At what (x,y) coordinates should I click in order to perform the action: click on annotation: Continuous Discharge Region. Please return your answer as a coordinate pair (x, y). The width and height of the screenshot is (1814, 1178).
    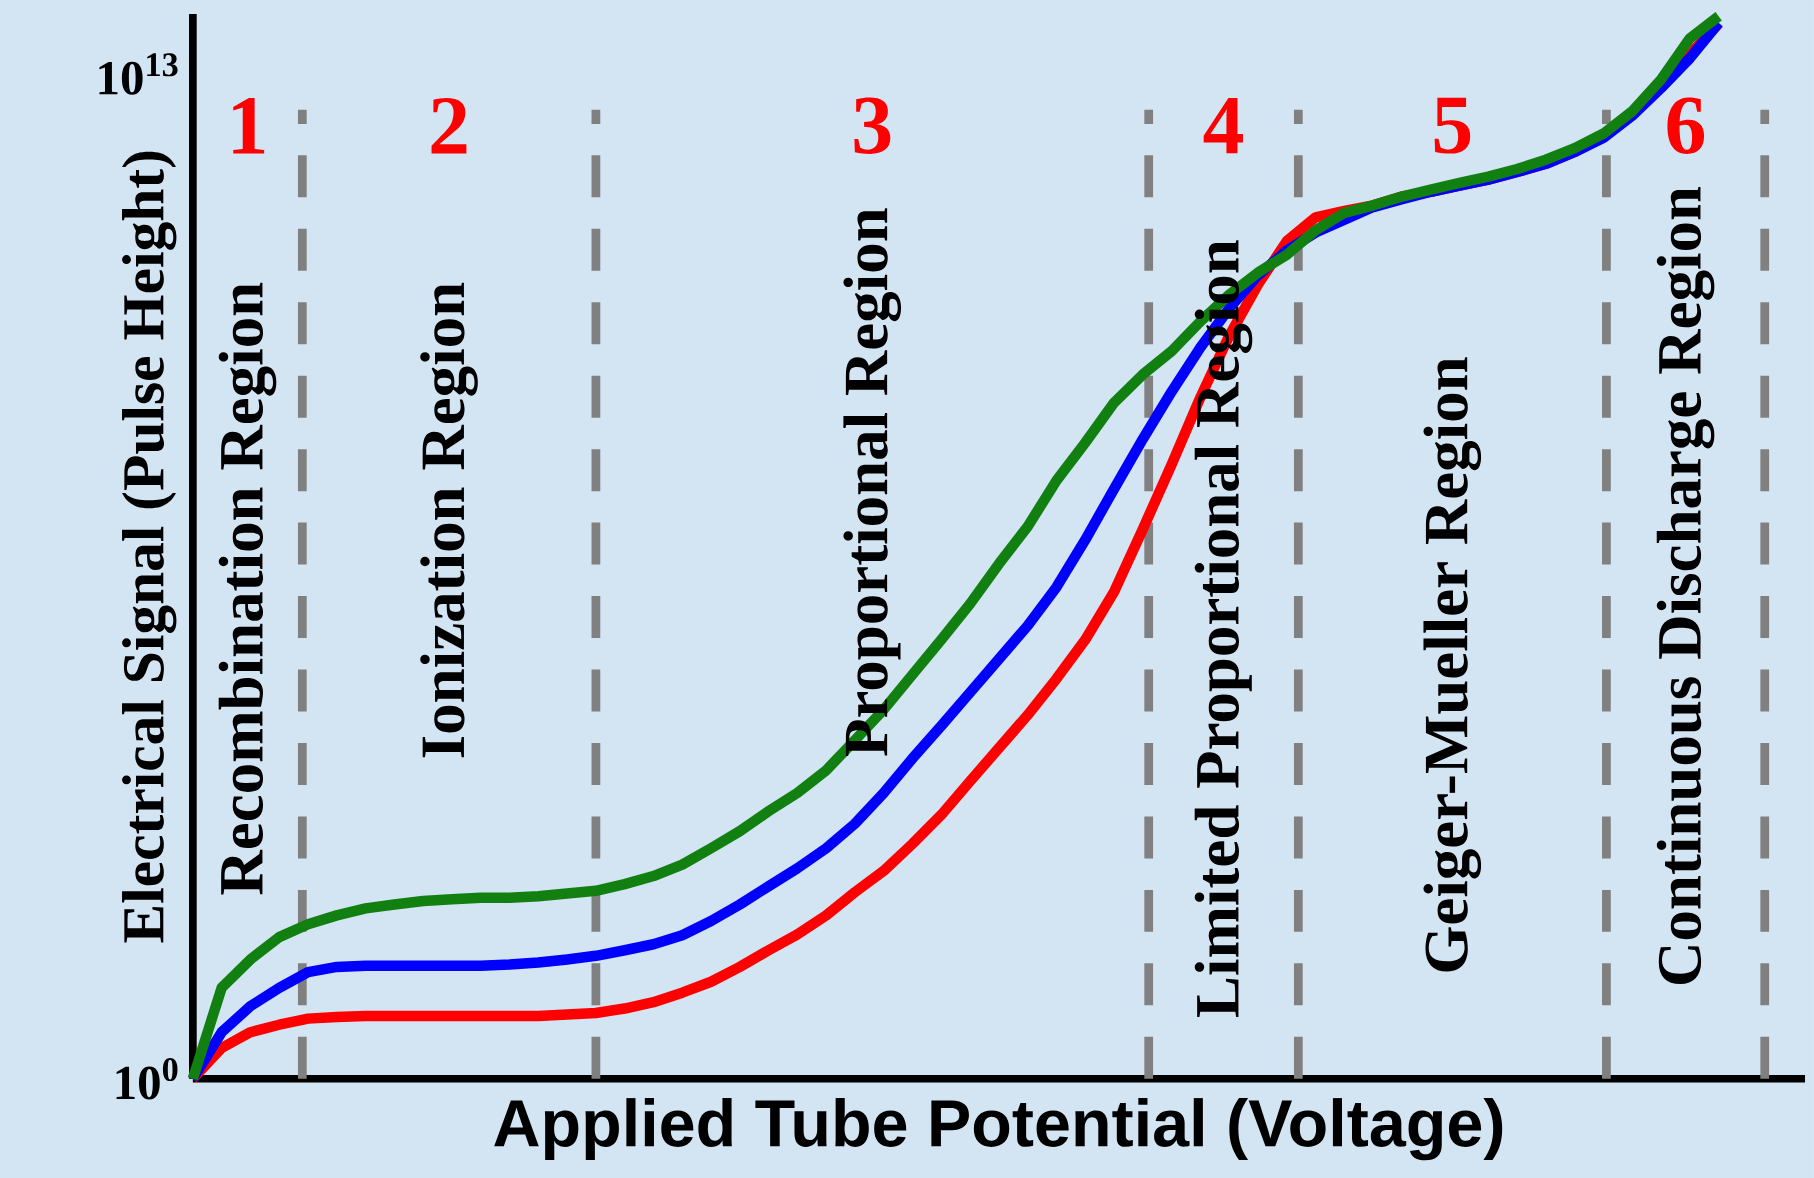
    Looking at the image, I should click on (1685, 585).